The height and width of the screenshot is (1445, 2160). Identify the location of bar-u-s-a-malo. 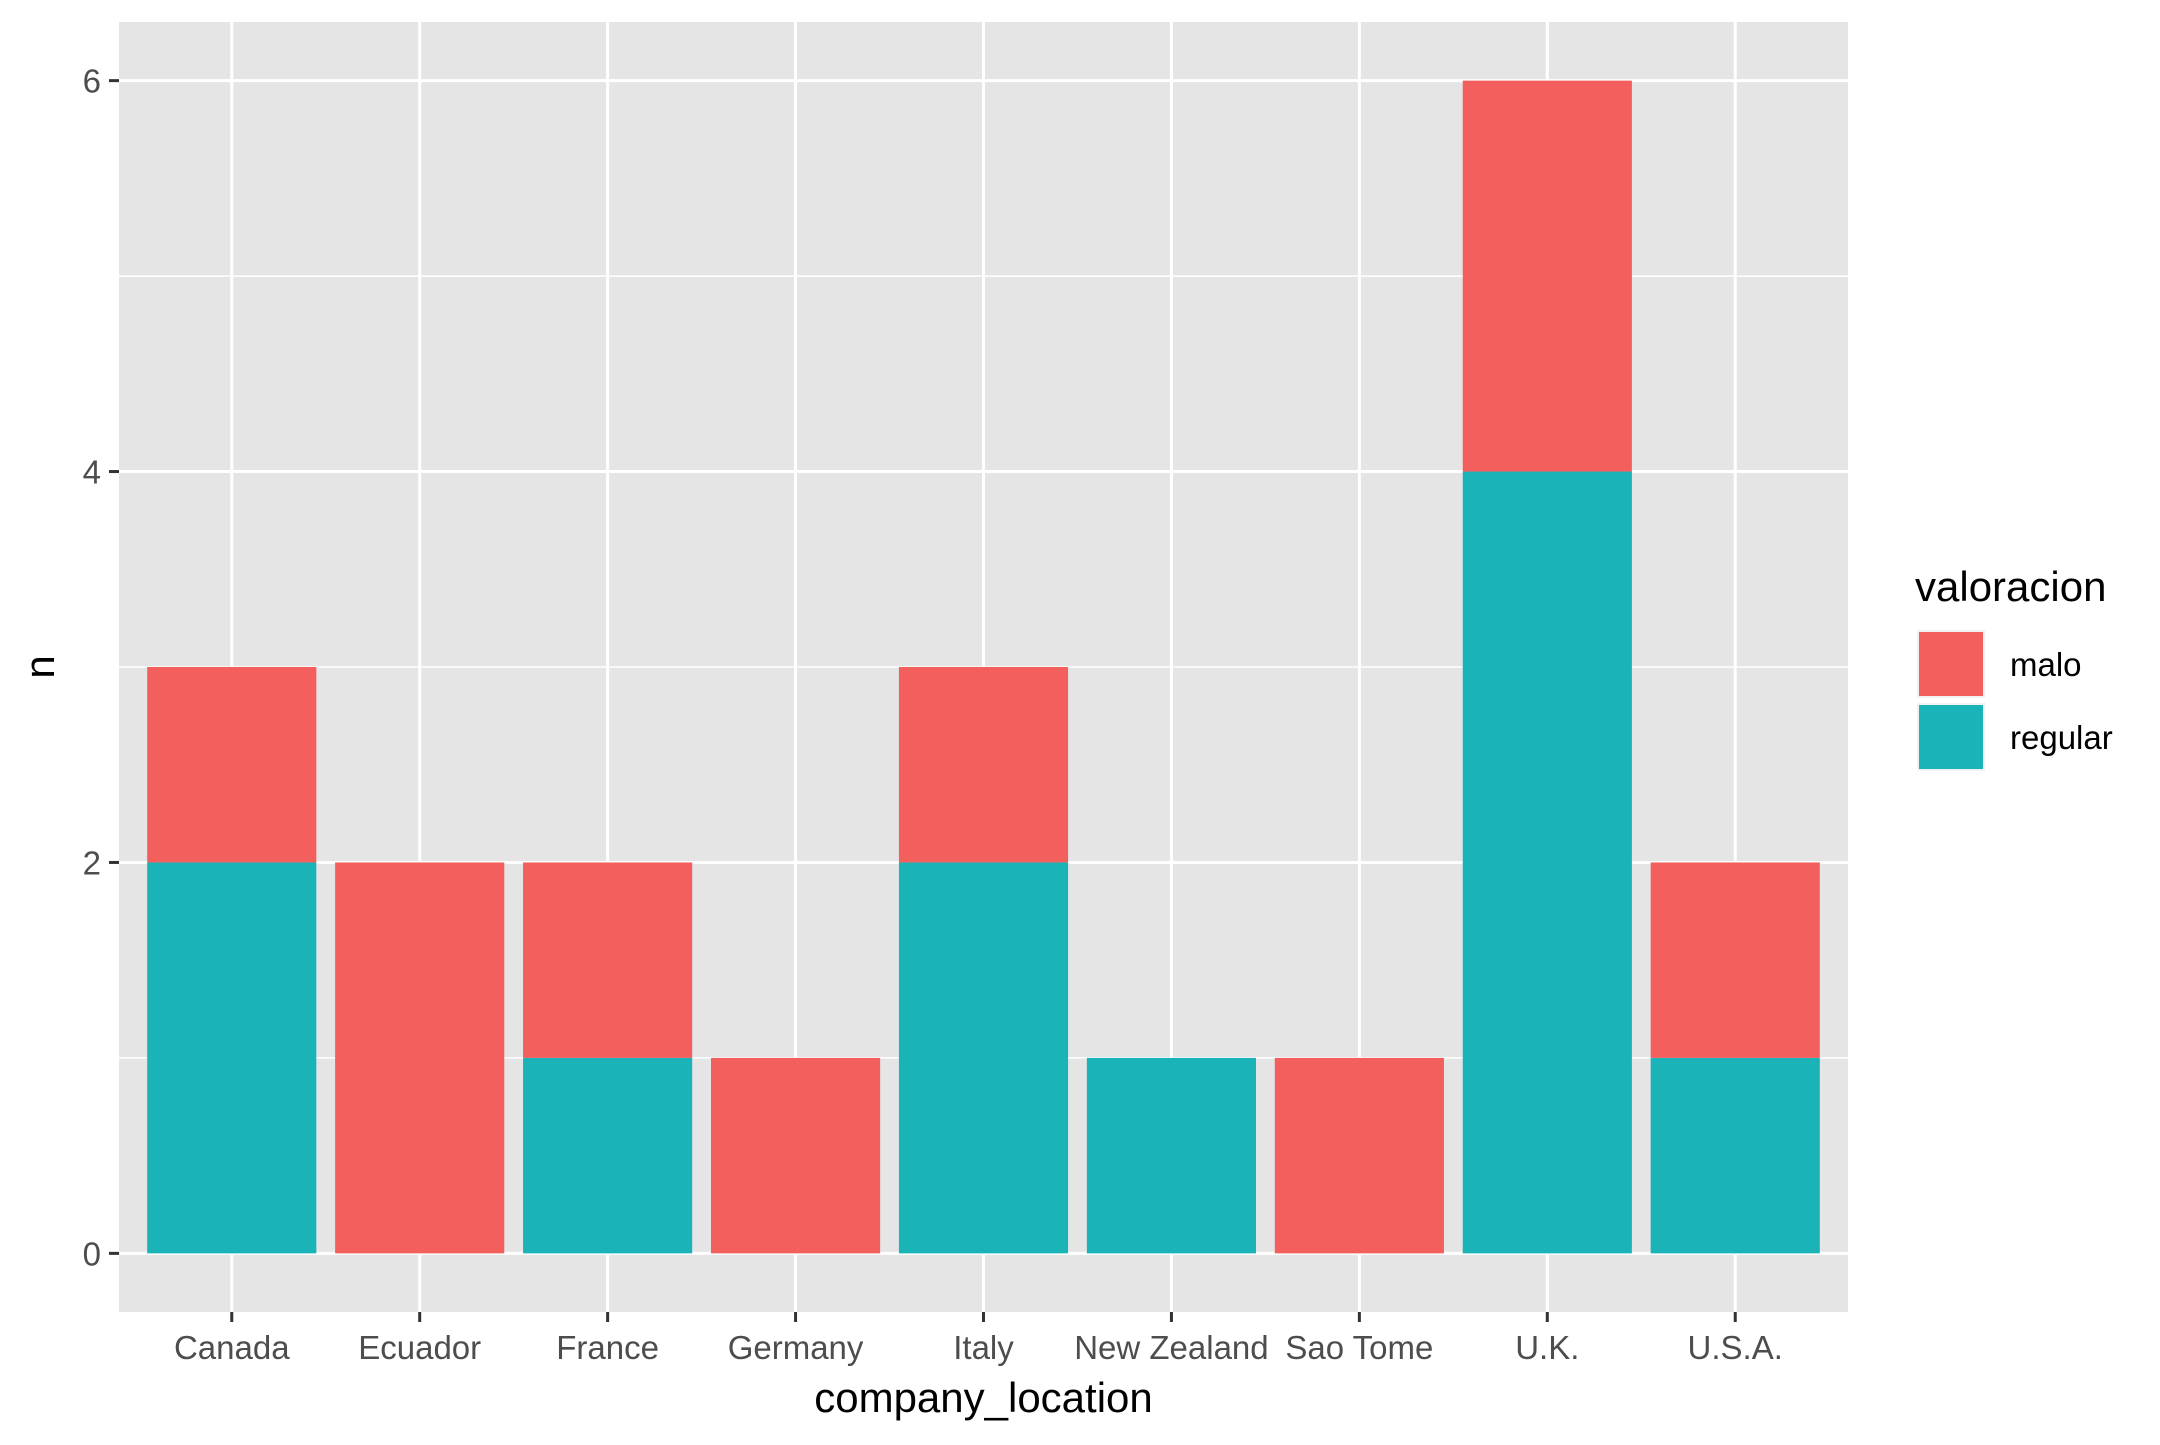
(1735, 960).